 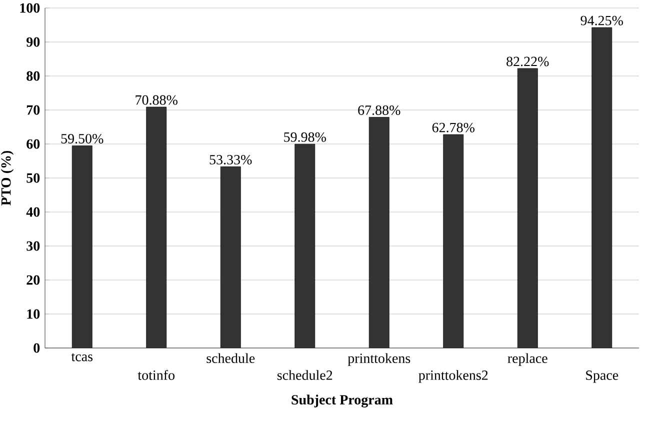 What do you see at coordinates (231, 159) in the screenshot?
I see `data-label: 53.33%` at bounding box center [231, 159].